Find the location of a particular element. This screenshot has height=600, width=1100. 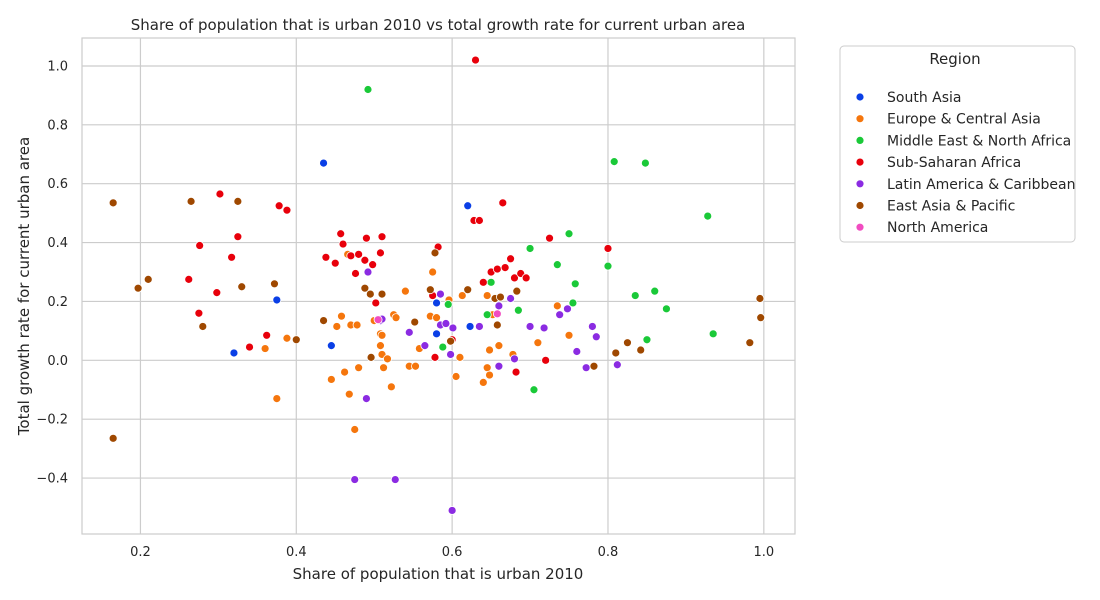

legend-label: East Asia & Pacific is located at coordinates (951, 207).